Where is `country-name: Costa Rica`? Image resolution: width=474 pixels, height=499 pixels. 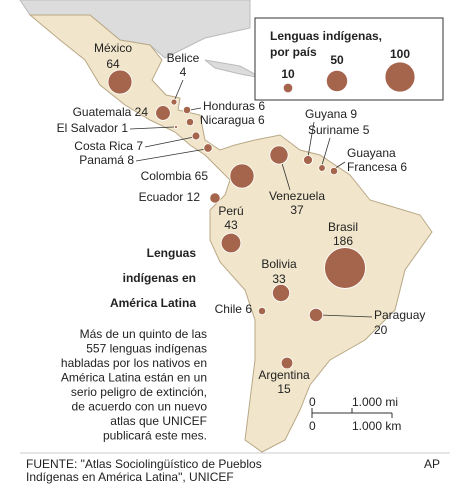
country-name: Costa Rica is located at coordinates (103, 146).